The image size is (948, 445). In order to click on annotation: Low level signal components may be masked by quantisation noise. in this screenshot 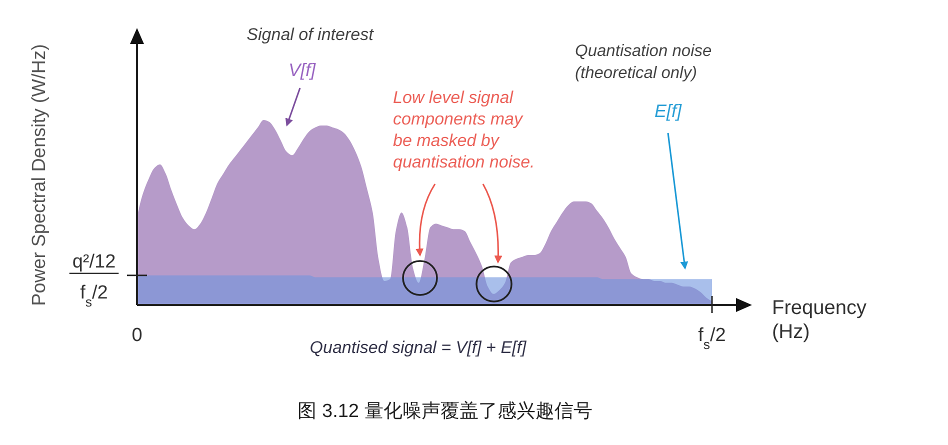, I will do `click(464, 130)`.